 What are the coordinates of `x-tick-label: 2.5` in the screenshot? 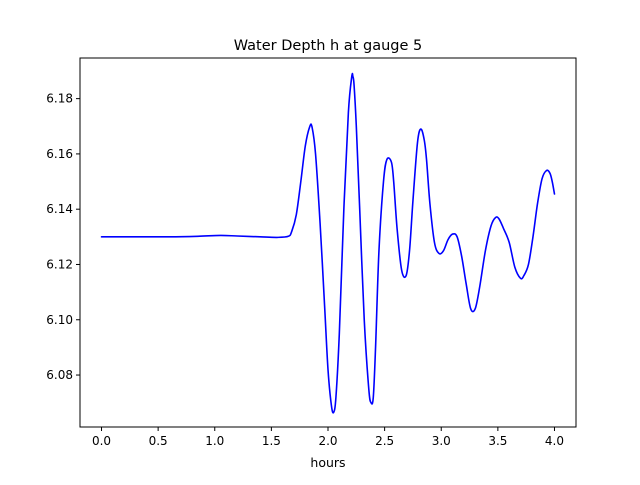 It's located at (384, 441).